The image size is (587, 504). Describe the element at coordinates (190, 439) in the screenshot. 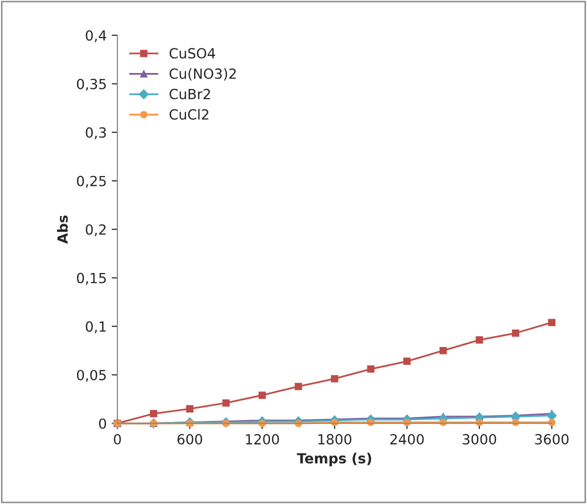

I see `x-tick-label: 600` at that location.